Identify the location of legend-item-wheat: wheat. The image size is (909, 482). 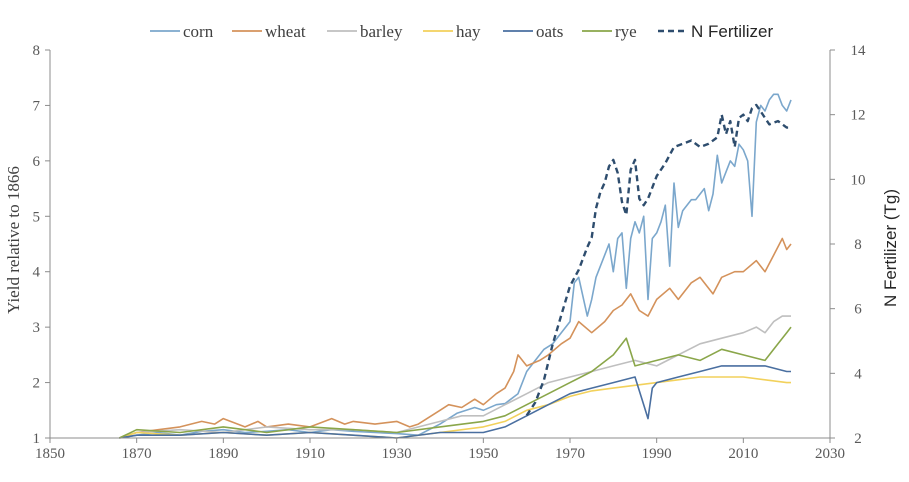
(269, 31).